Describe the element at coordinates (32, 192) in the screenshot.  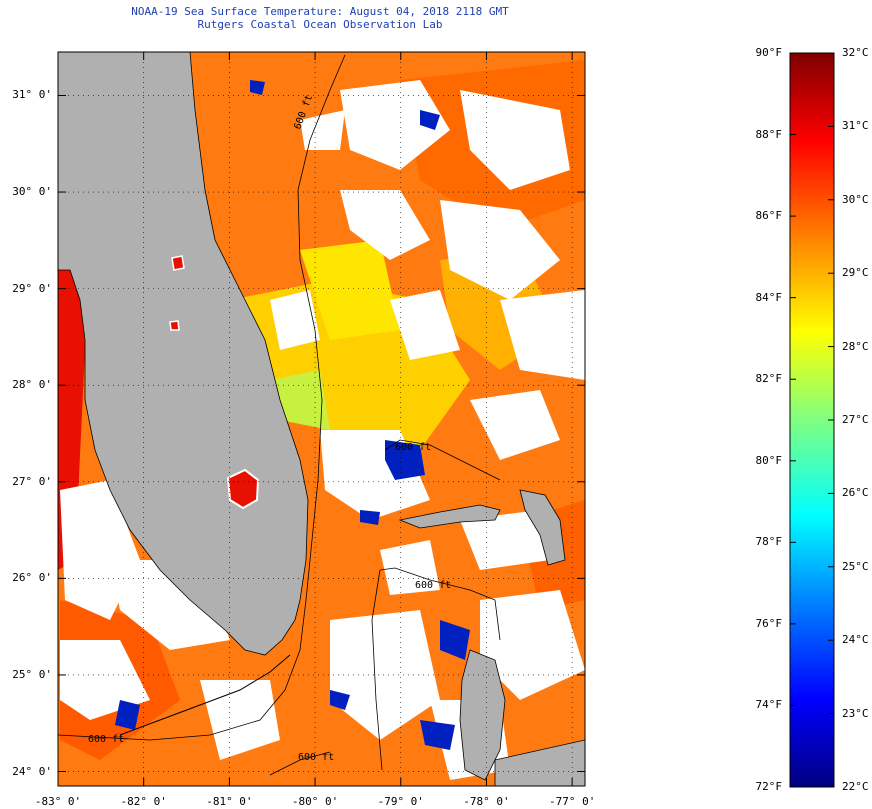
I see `latitude-label: 30° 0'` at that location.